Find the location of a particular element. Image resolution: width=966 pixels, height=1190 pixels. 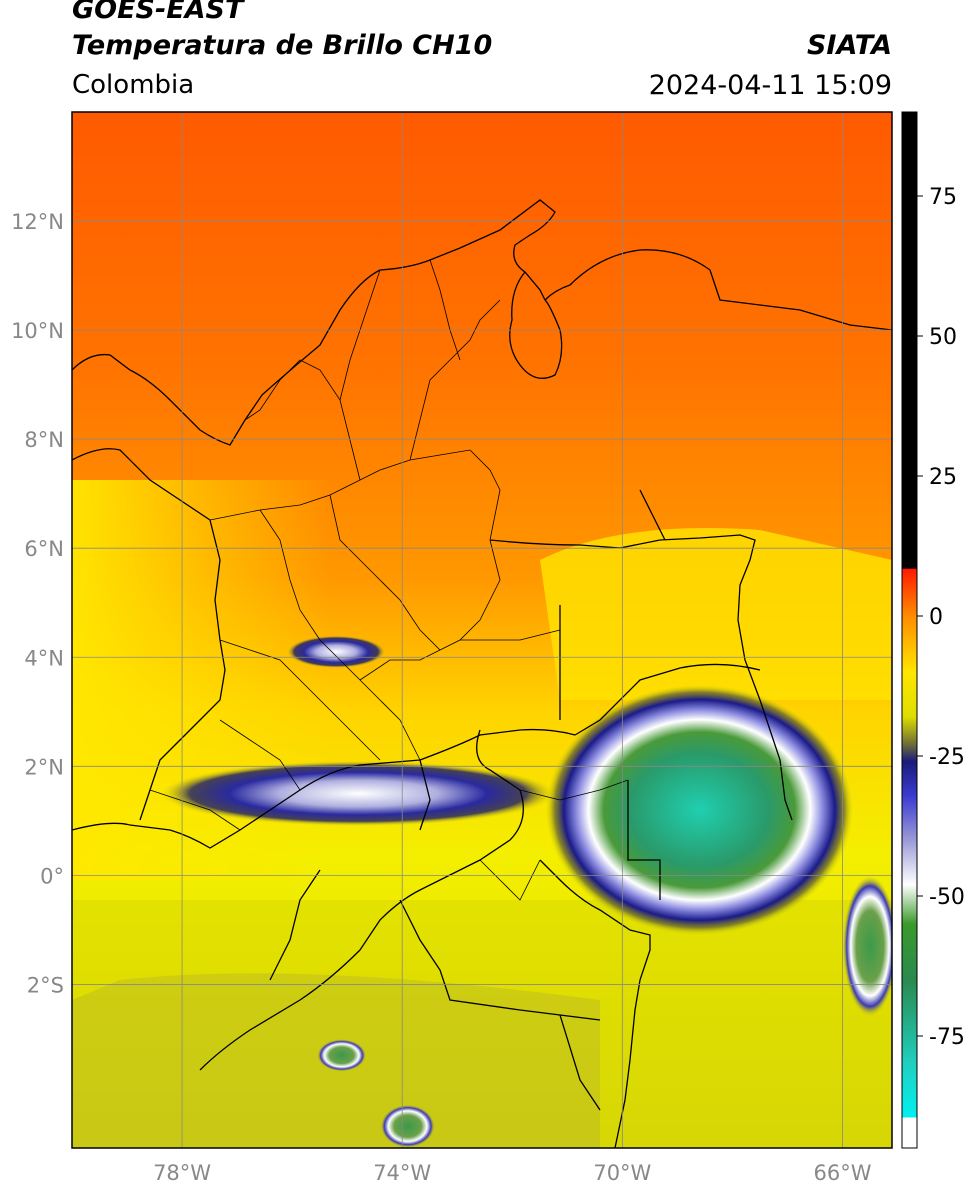

datetime-label: 2024-04-11 15:09 is located at coordinates (770, 85).